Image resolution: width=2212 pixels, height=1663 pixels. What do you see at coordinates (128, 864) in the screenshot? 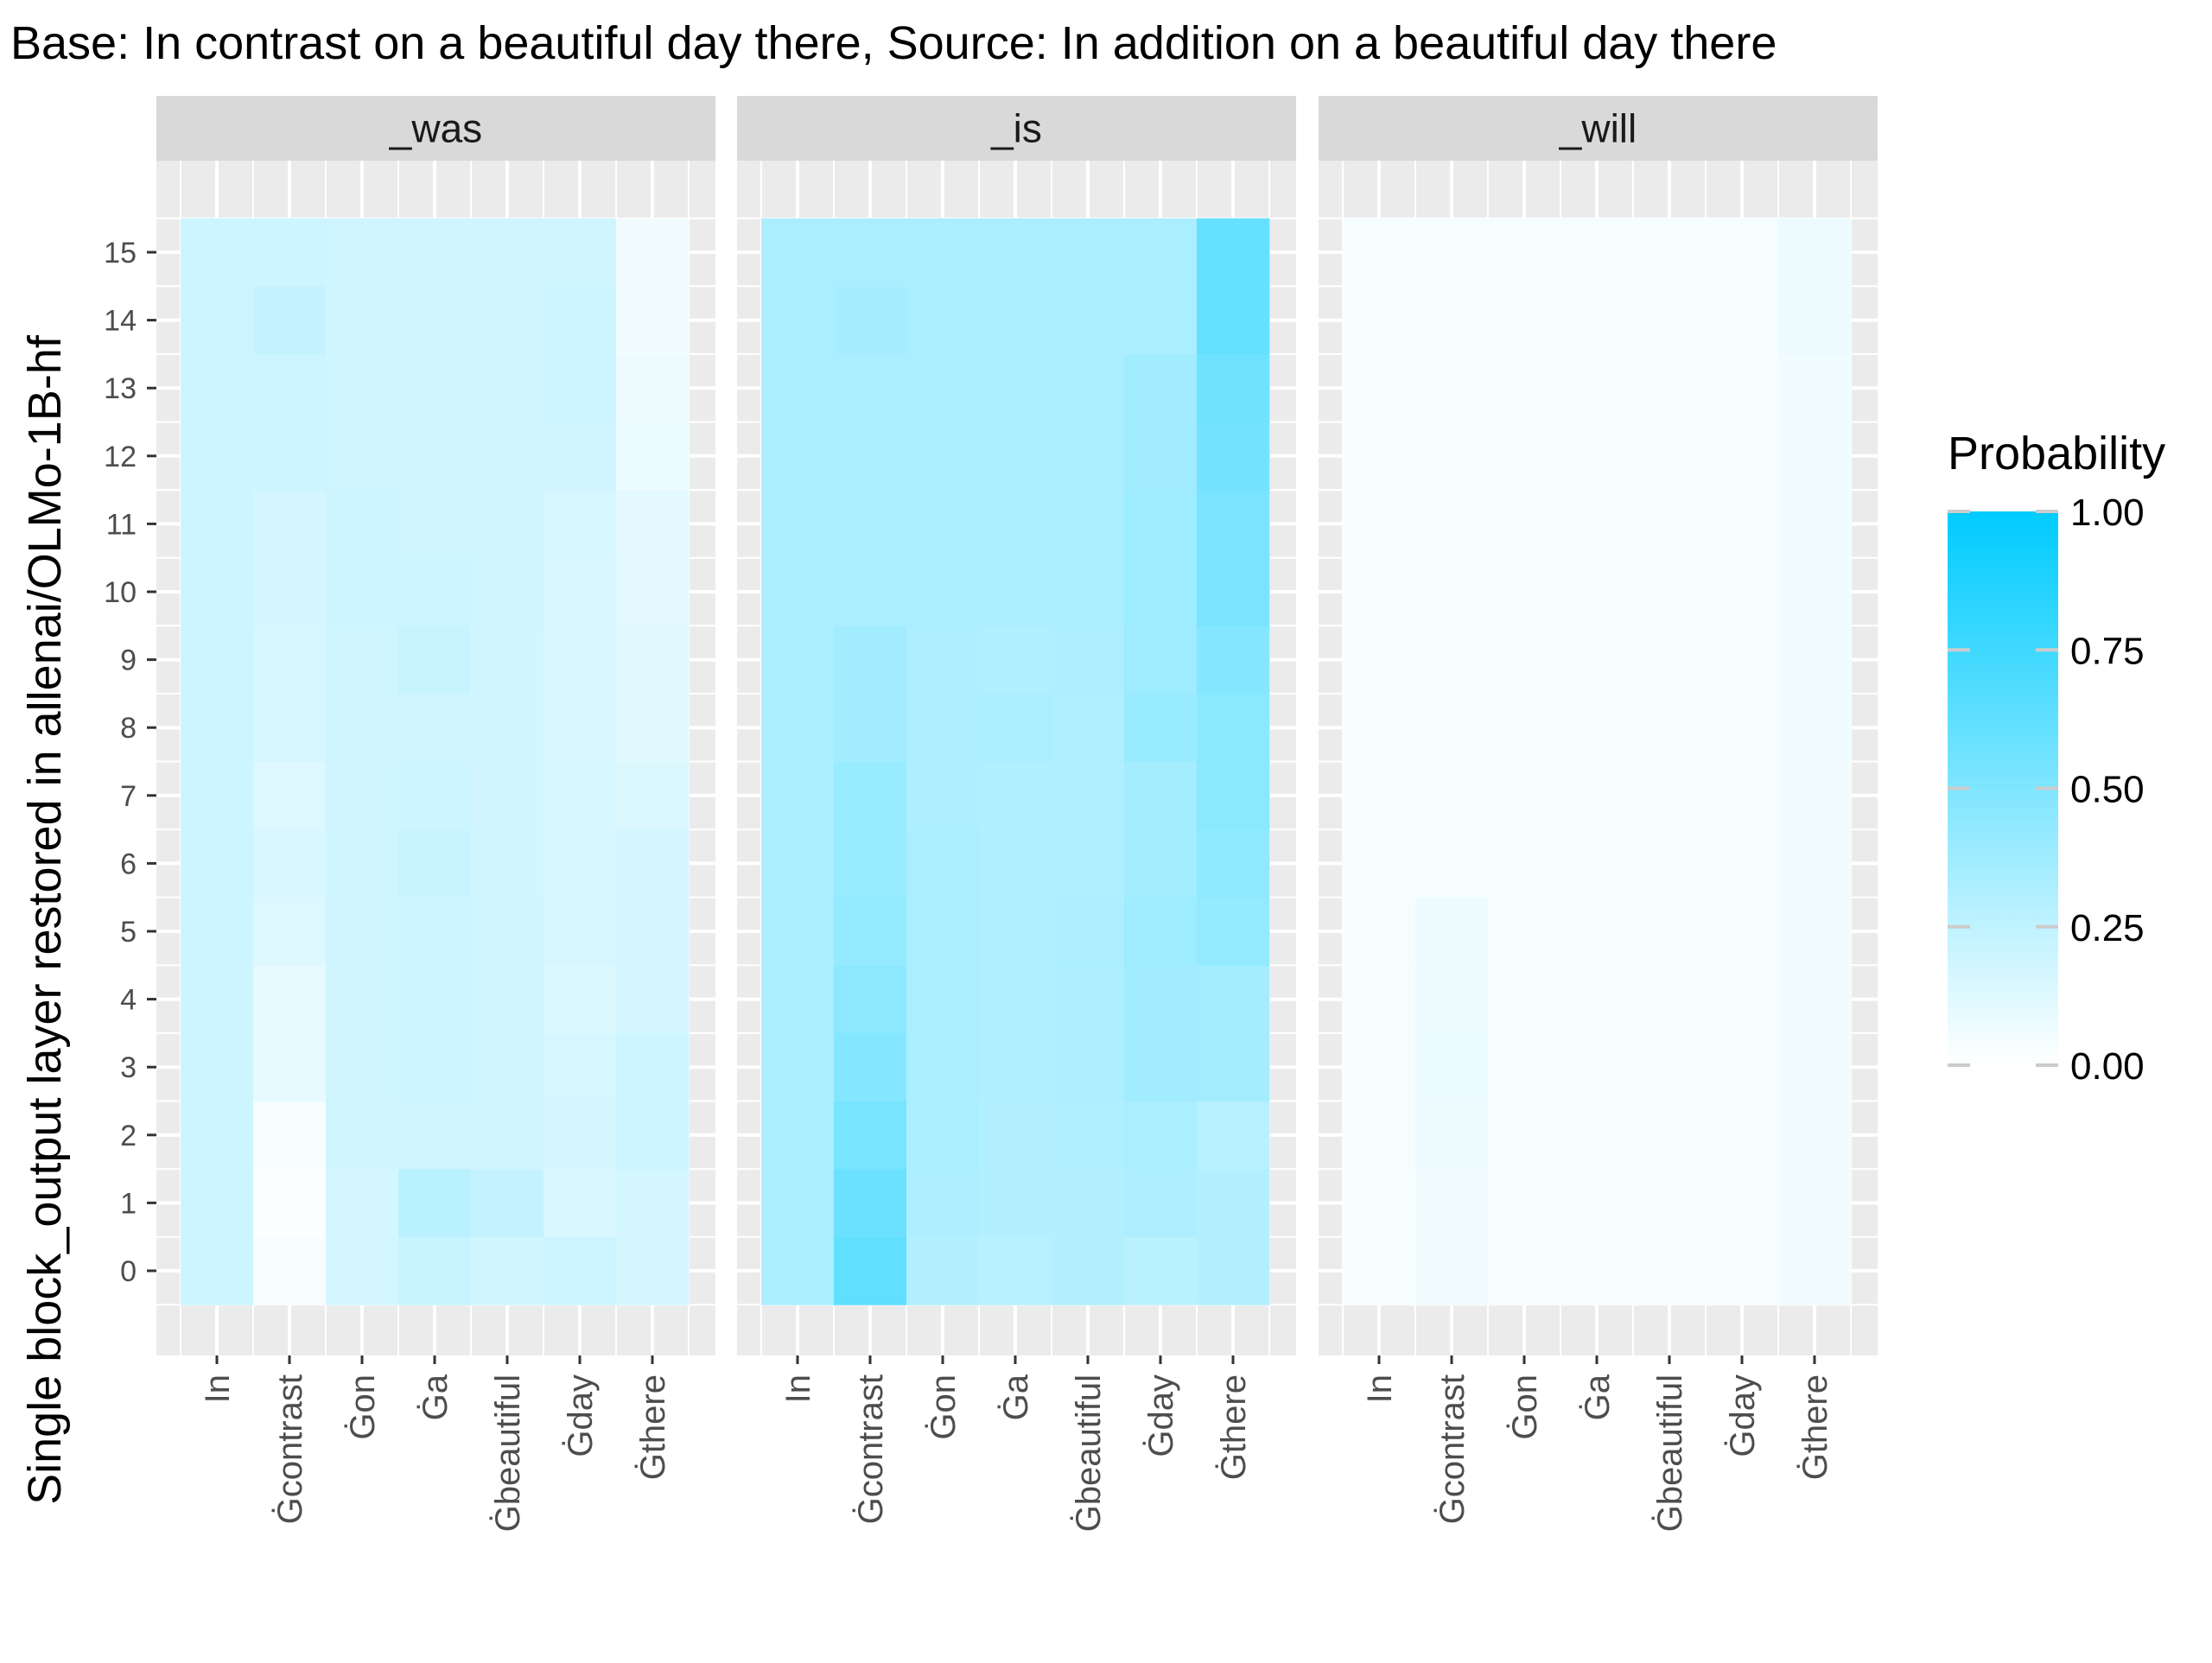
I see `y-tick-label: 6` at bounding box center [128, 864].